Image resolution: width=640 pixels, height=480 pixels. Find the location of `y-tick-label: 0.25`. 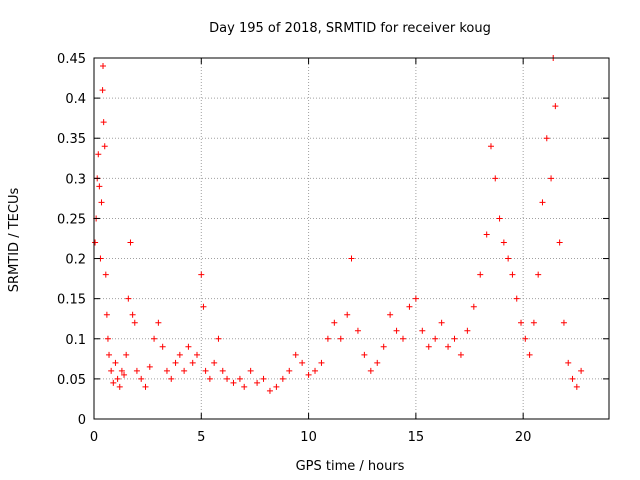

y-tick-label: 0.25 is located at coordinates (71, 219).